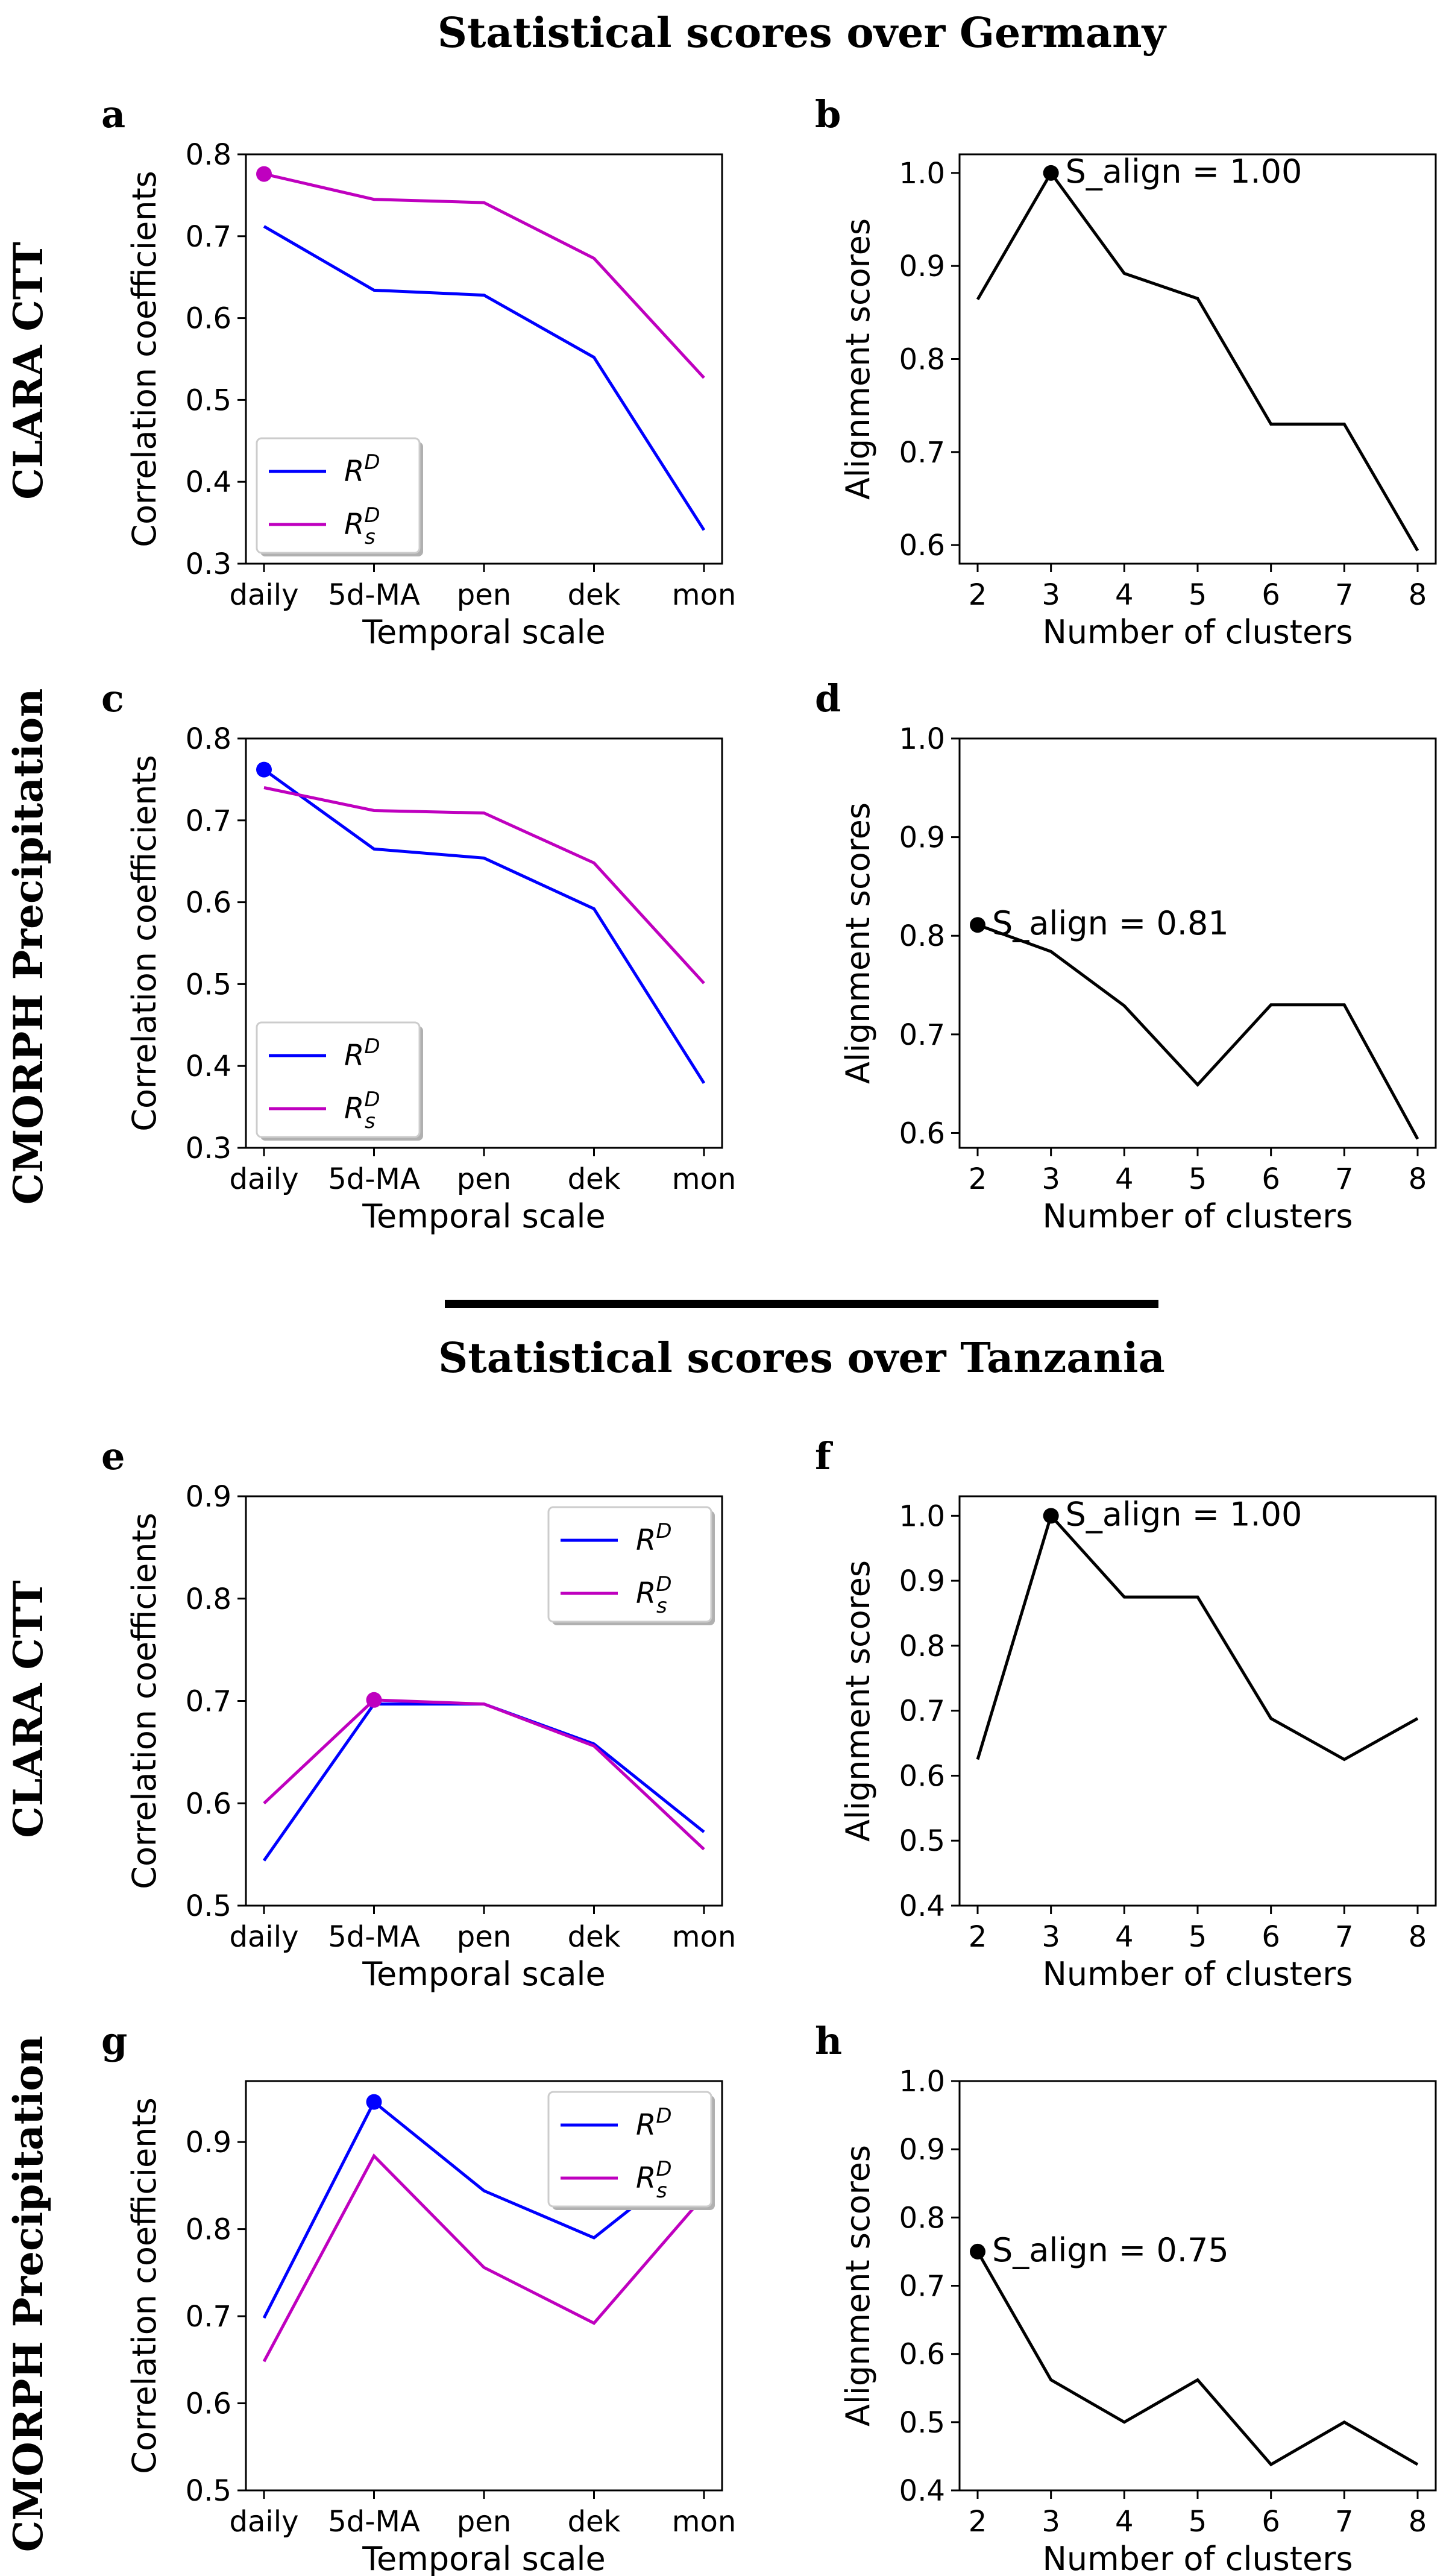 Image resolution: width=1455 pixels, height=2576 pixels. I want to click on x-tick-label: 5d-MA, so click(374, 2522).